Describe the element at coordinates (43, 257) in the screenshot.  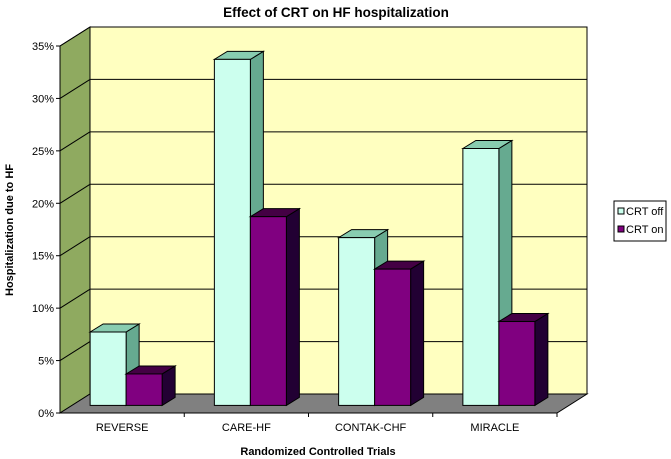
I see `y-tick-label: 15%` at that location.